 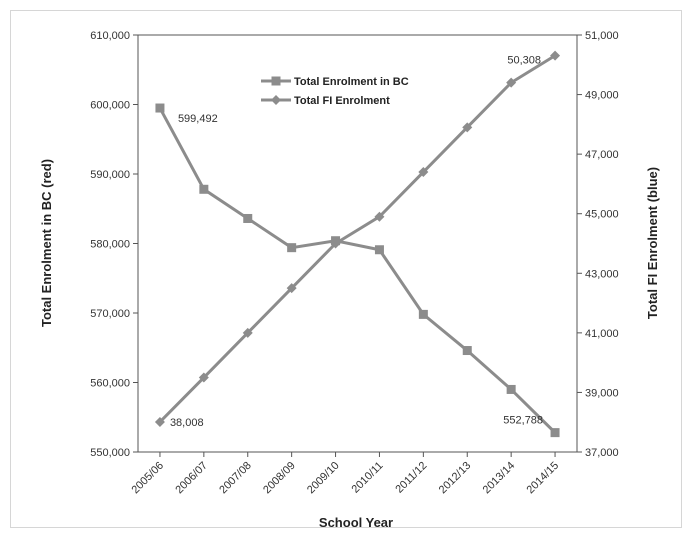 I want to click on y-left-tick-label: 610,000, so click(x=110, y=36).